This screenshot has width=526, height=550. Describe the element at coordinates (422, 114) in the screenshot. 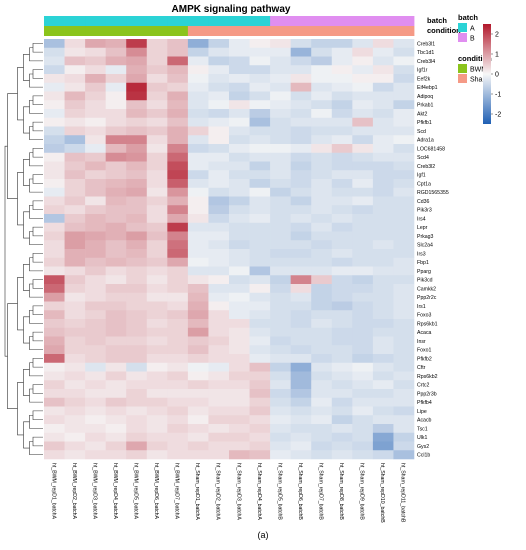

I see `row-label: Akt2` at that location.